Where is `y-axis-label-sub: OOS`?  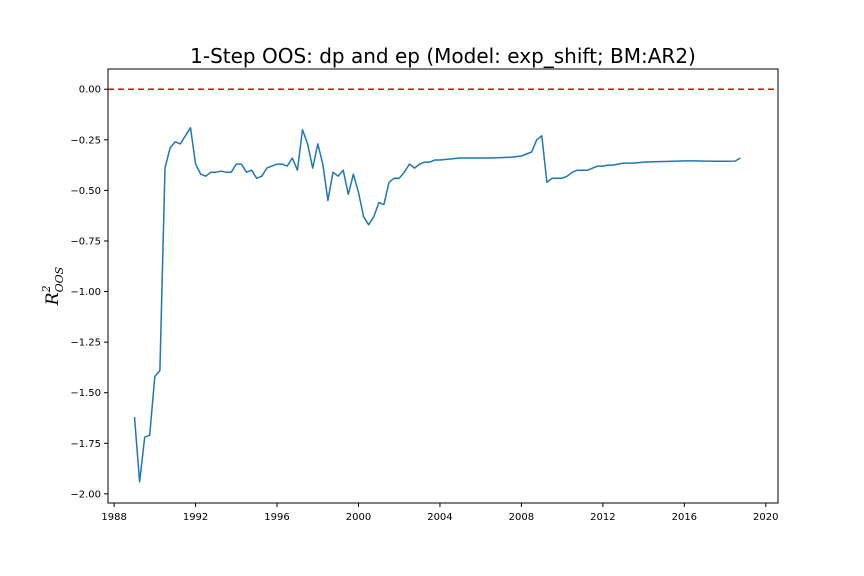 y-axis-label-sub: OOS is located at coordinates (59, 279).